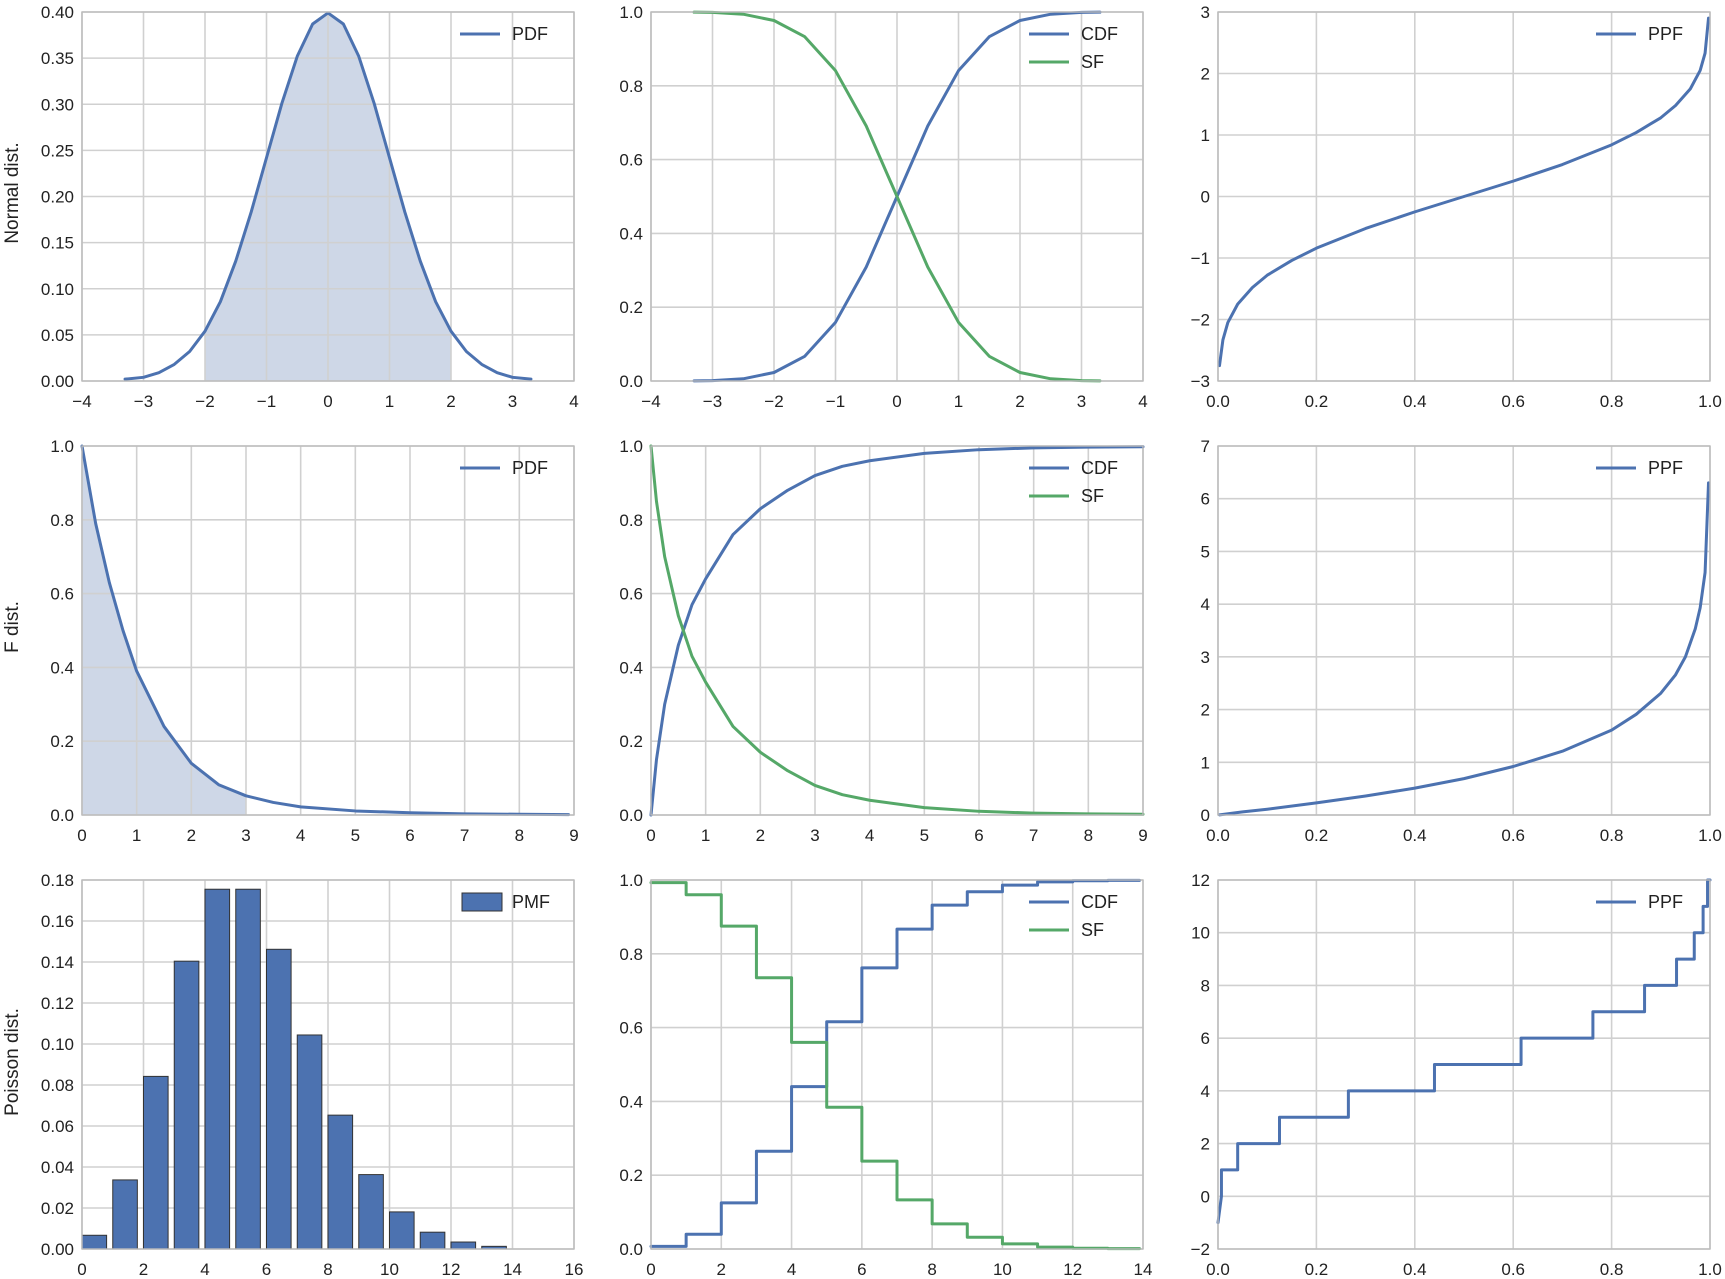  Describe the element at coordinates (1200, 258) in the screenshot. I see `y-tick-label: −1` at that location.